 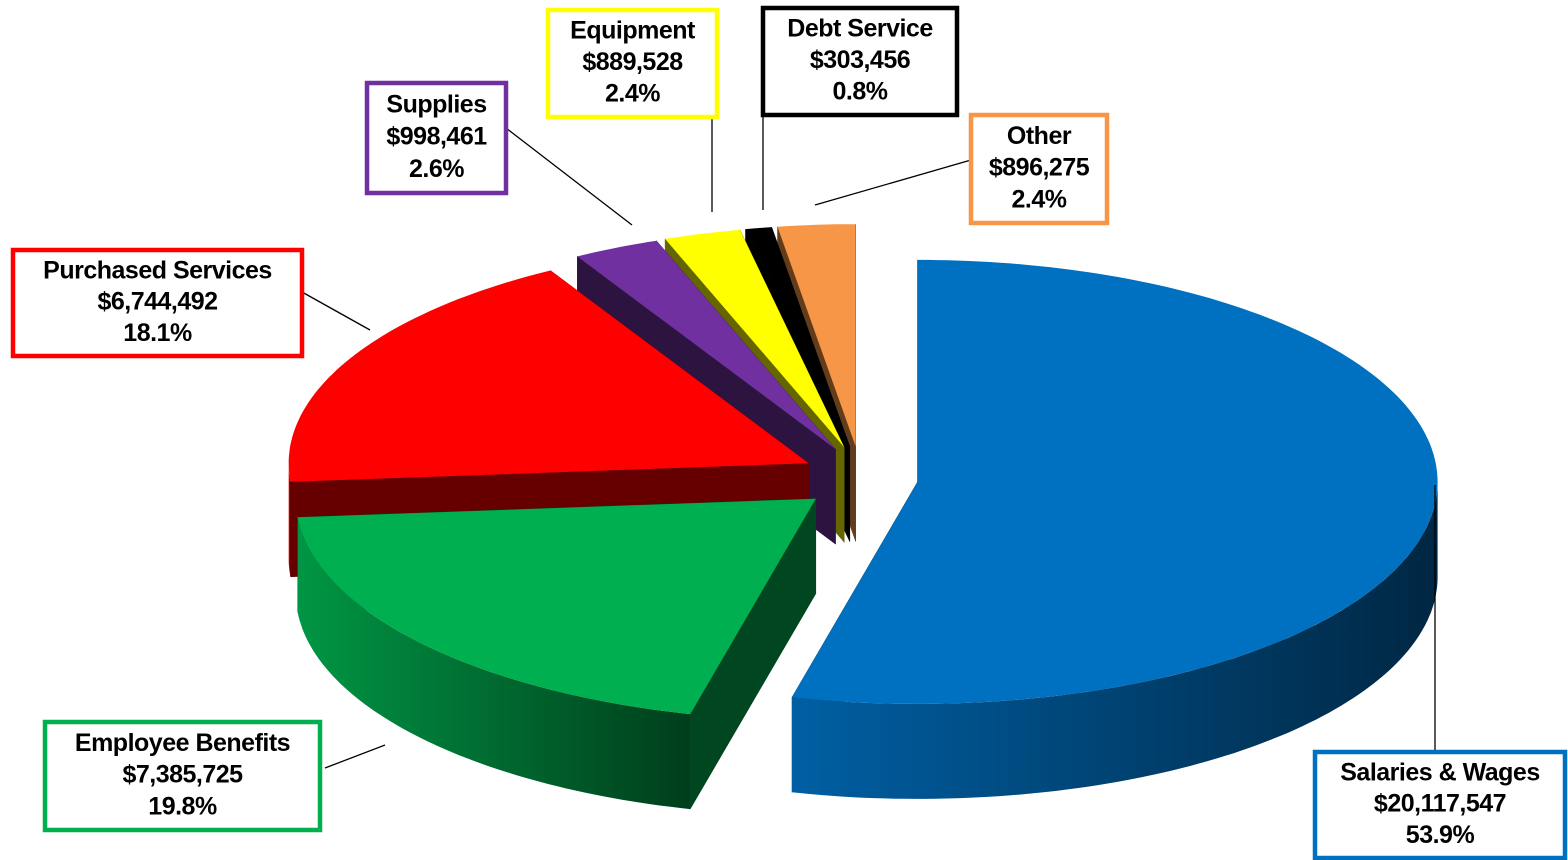 I want to click on label-value: $896,275, so click(x=1039, y=168).